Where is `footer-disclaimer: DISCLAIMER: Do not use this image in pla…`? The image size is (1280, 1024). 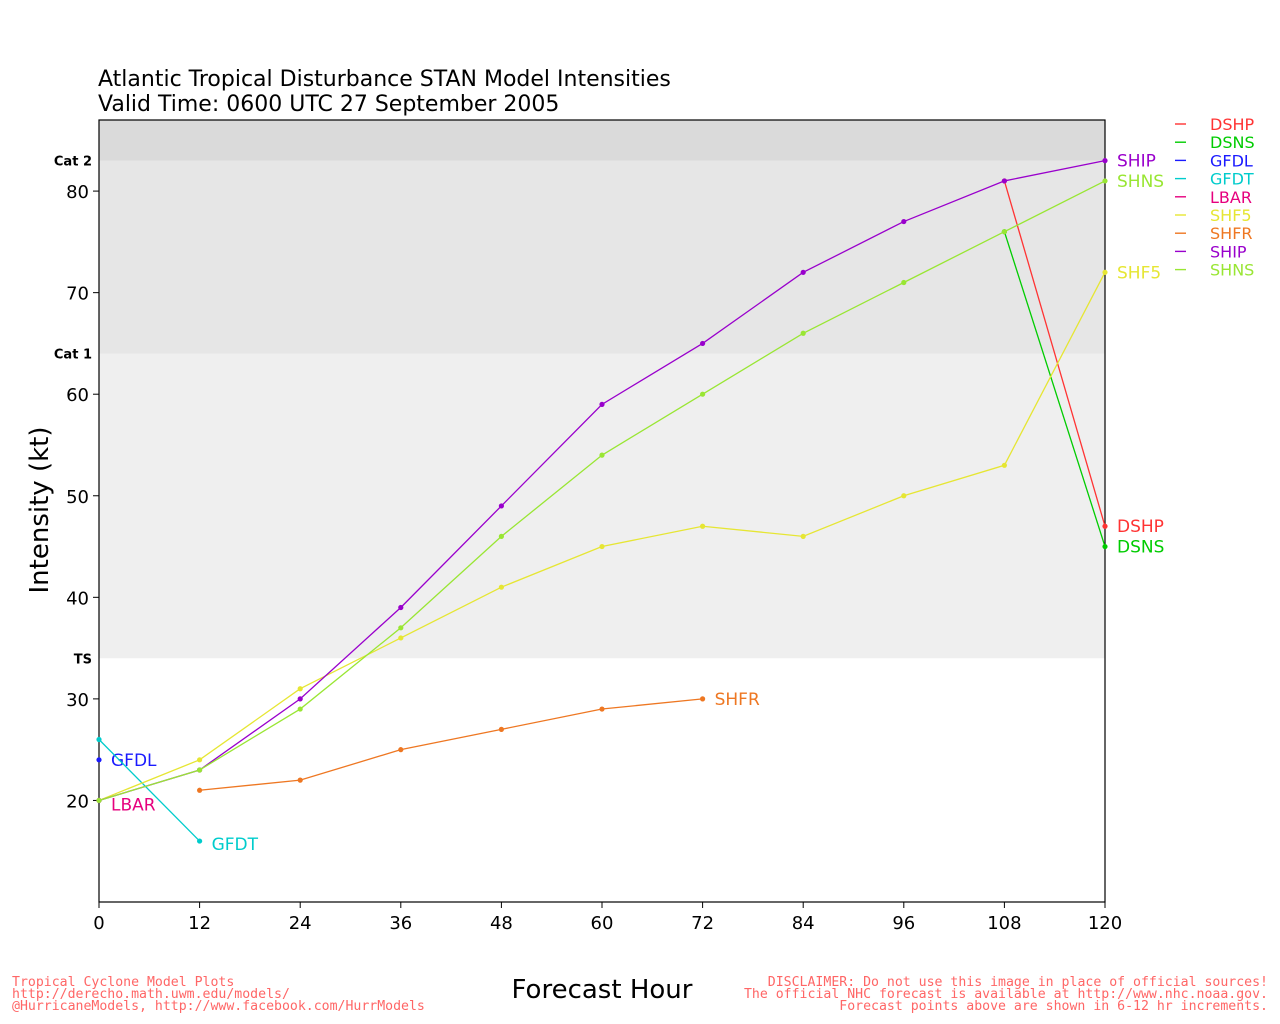 footer-disclaimer: DISCLAIMER: Do not use this image in pla… is located at coordinates (1005, 994).